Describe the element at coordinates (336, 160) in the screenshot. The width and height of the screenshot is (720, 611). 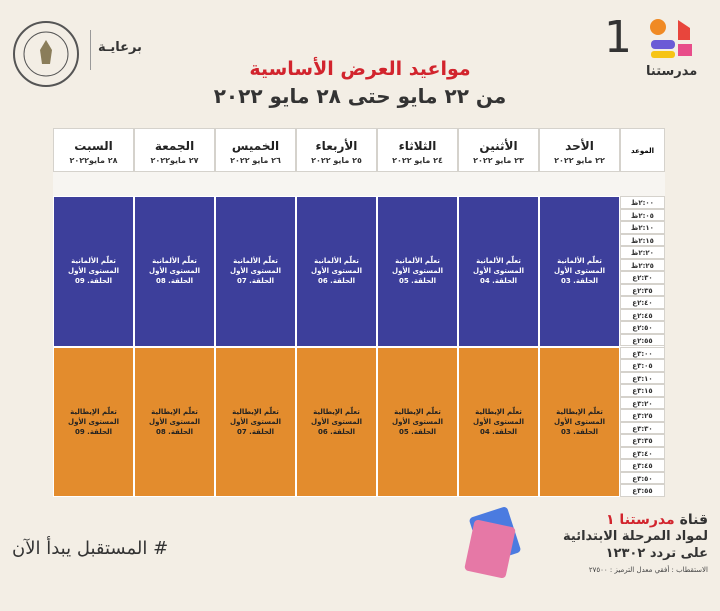
I see `day-date: ٢٥ مايو ٢٠٢٢` at that location.